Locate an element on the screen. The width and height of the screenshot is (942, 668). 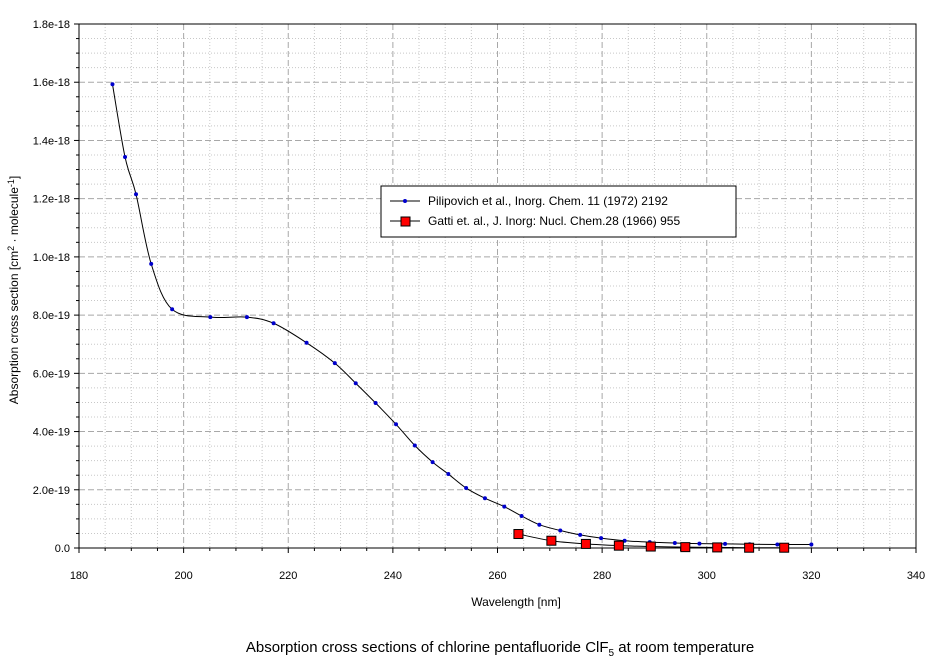
x-tick-label: 340 is located at coordinates (916, 576).